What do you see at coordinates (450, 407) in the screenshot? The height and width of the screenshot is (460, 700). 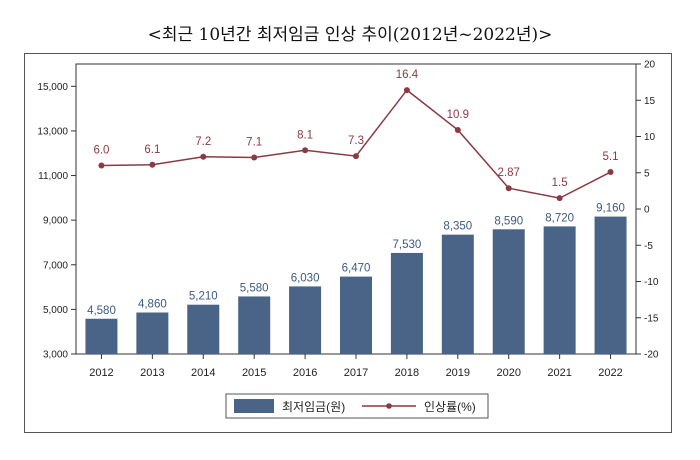 I see `legend-line-label: 인상률(%)` at bounding box center [450, 407].